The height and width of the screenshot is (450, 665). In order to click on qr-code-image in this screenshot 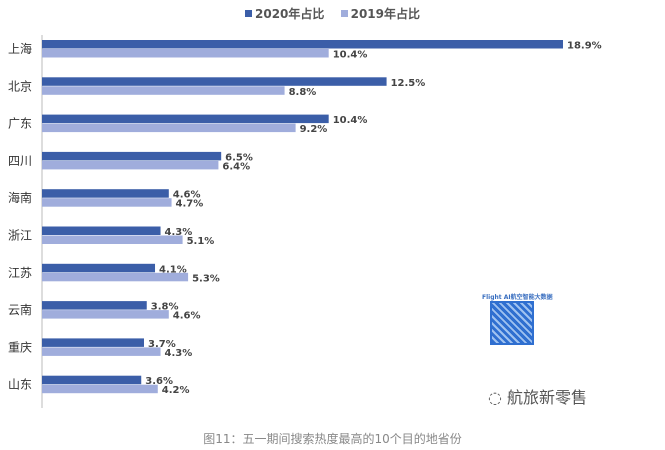, I will do `click(512, 323)`.